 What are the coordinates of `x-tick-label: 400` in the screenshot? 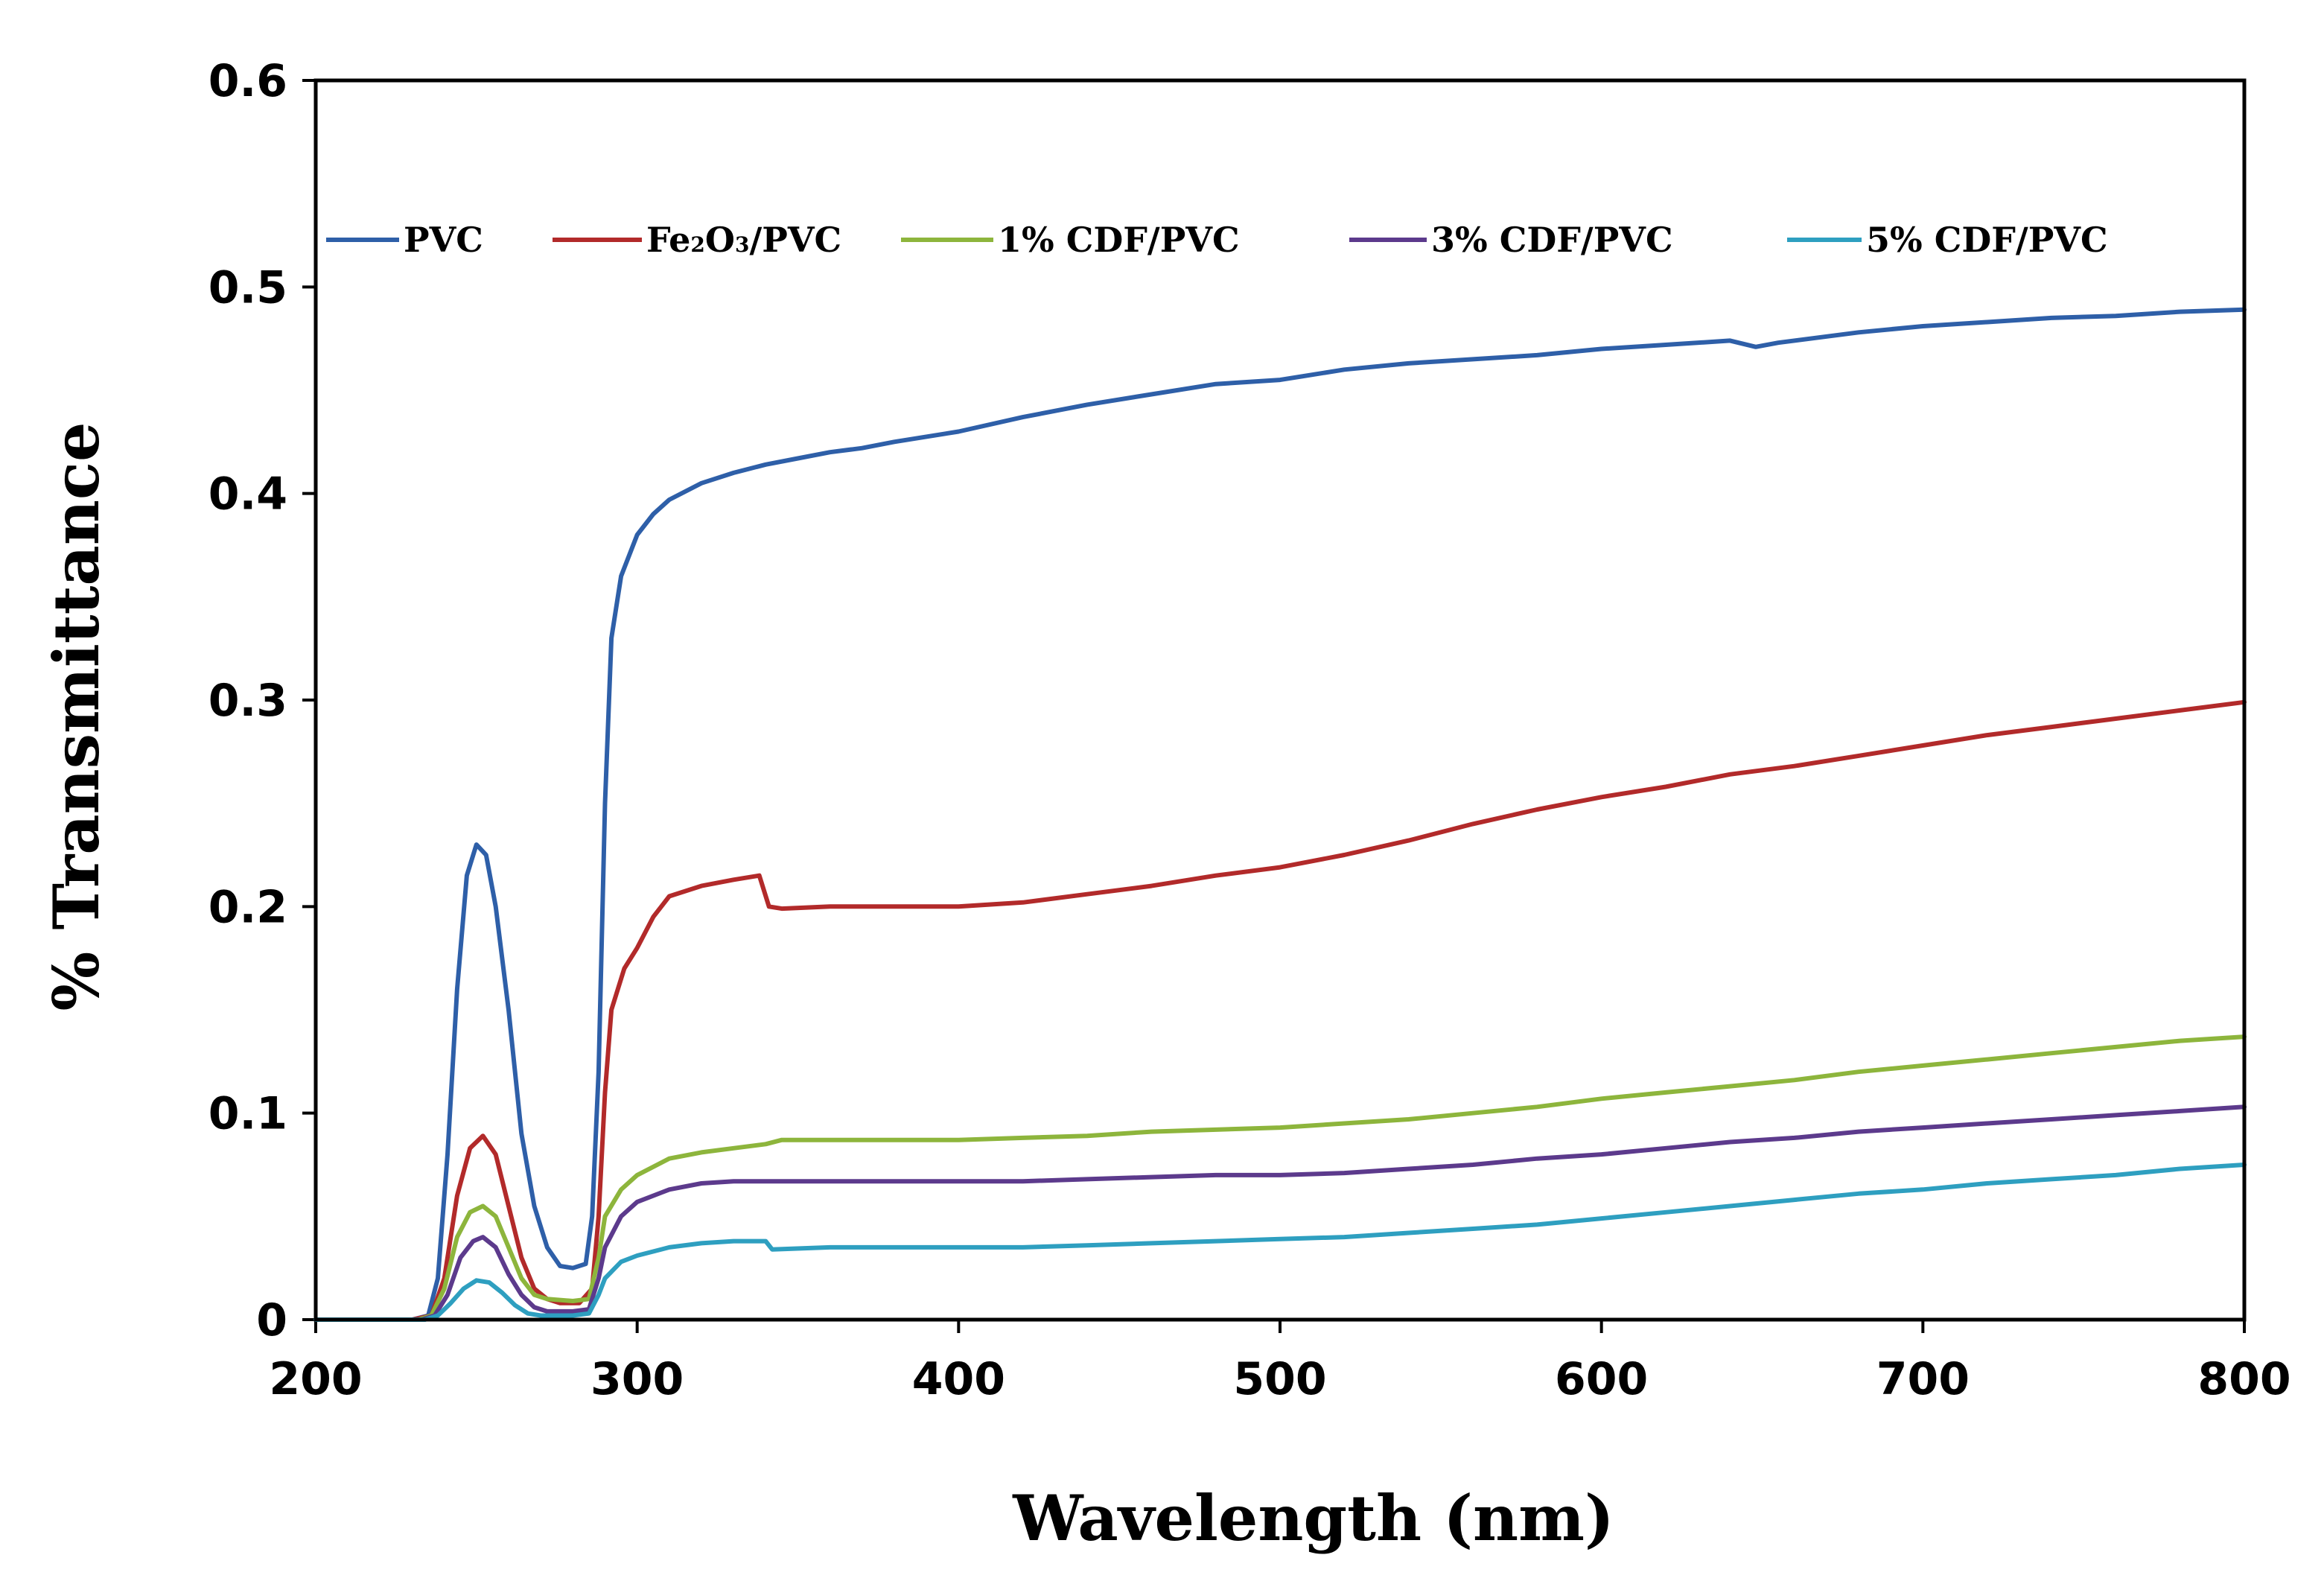 It's located at (958, 1379).